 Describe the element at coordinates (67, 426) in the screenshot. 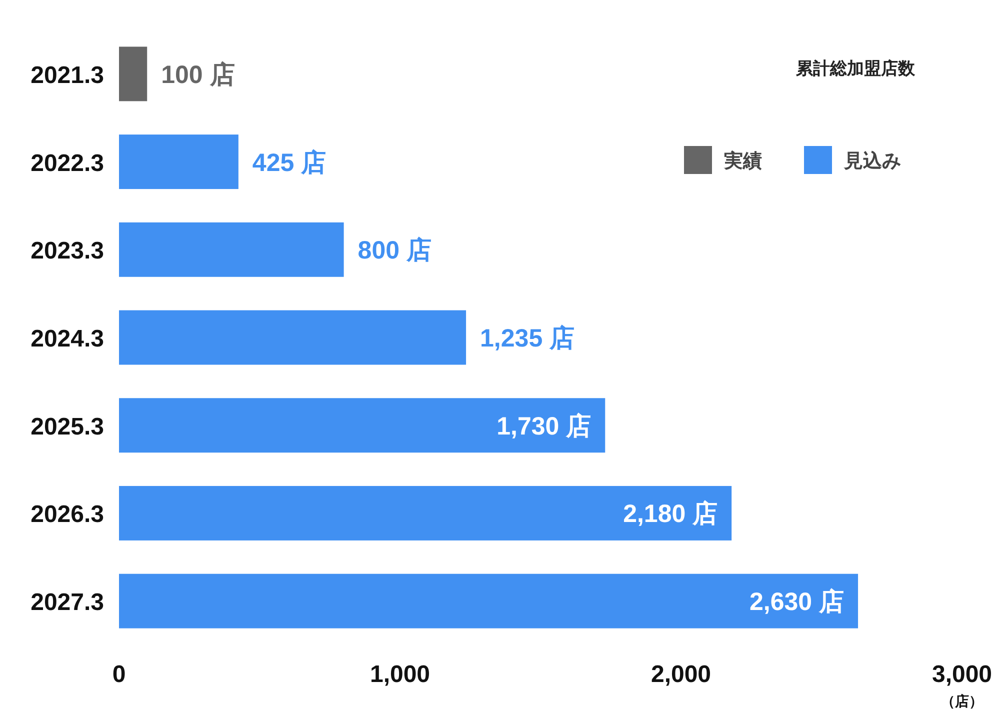

I see `y-tick-label: 2025.3` at that location.